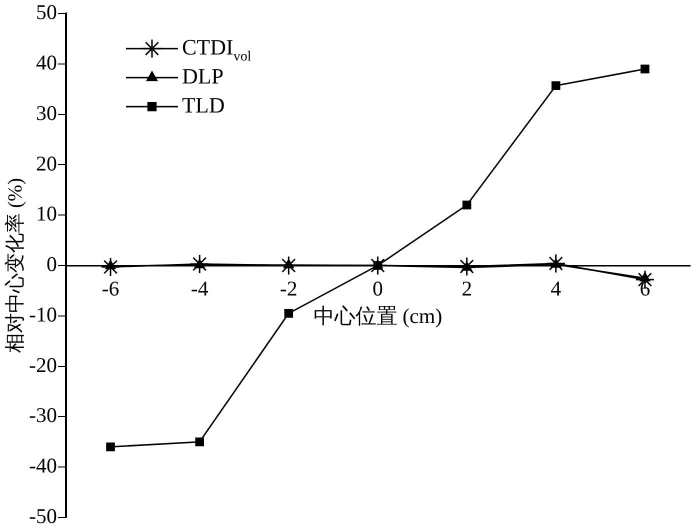 The image size is (700, 531). Describe the element at coordinates (289, 288) in the screenshot. I see `x-tick-label: -2` at that location.